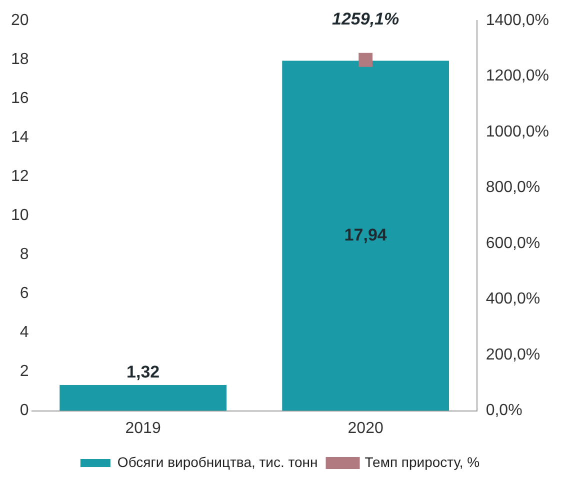 The image size is (564, 488). What do you see at coordinates (422, 462) in the screenshot?
I see `legend-label: Темп приросту, %` at bounding box center [422, 462].